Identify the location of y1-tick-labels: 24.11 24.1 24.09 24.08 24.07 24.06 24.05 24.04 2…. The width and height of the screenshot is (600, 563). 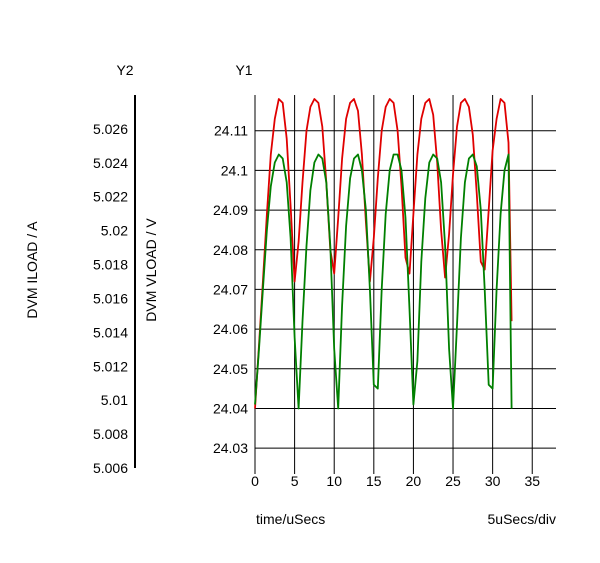
(230, 289).